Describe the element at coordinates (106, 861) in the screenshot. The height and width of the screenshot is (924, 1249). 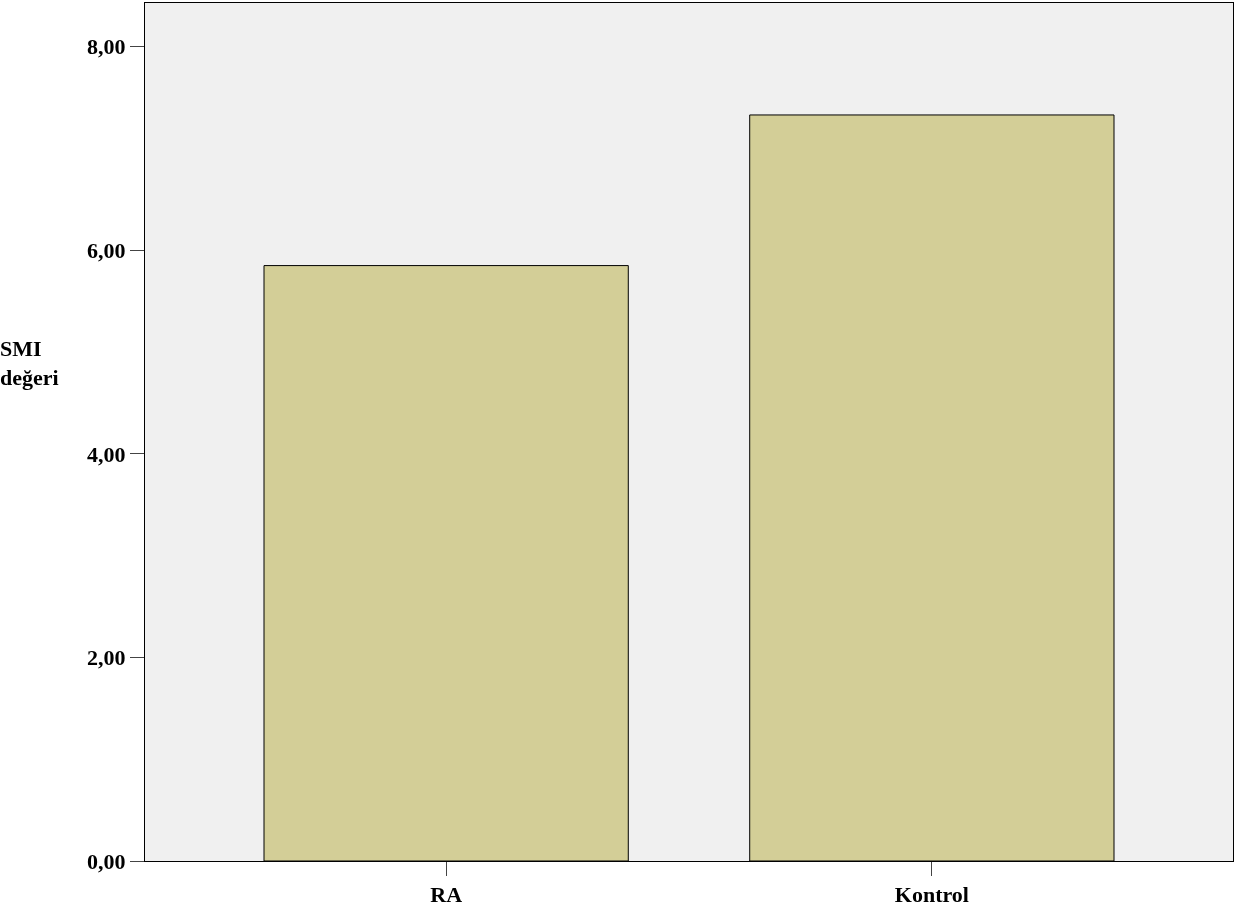
I see `y-tick-label: 0,00` at that location.